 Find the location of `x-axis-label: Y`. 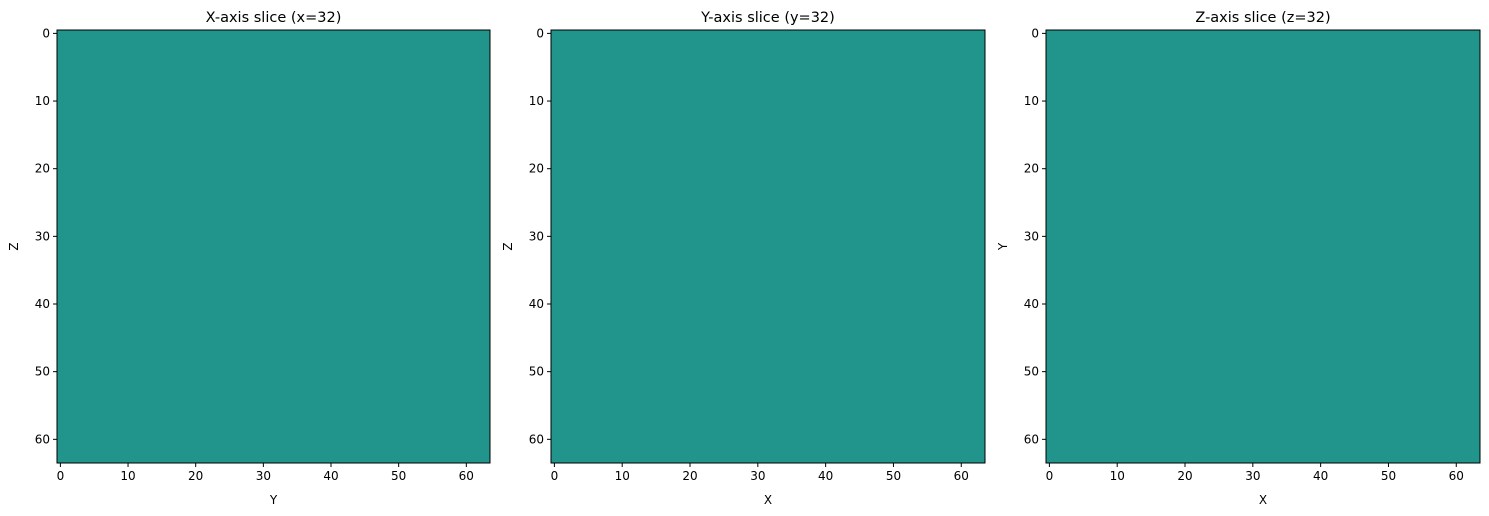

x-axis-label: Y is located at coordinates (273, 500).